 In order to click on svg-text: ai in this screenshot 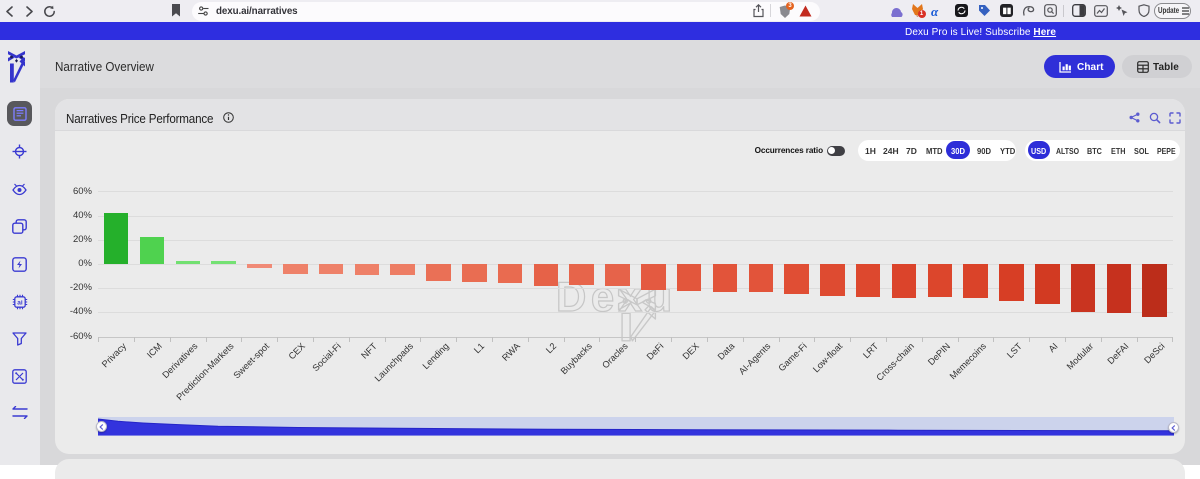, I will do `click(20, 302)`.